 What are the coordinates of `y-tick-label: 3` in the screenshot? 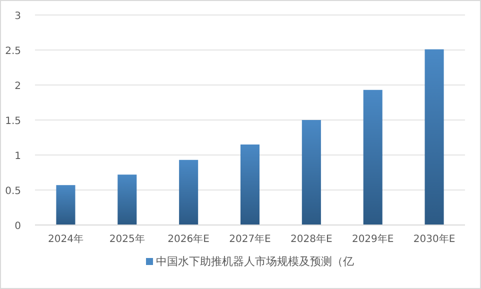 It's located at (17, 16).